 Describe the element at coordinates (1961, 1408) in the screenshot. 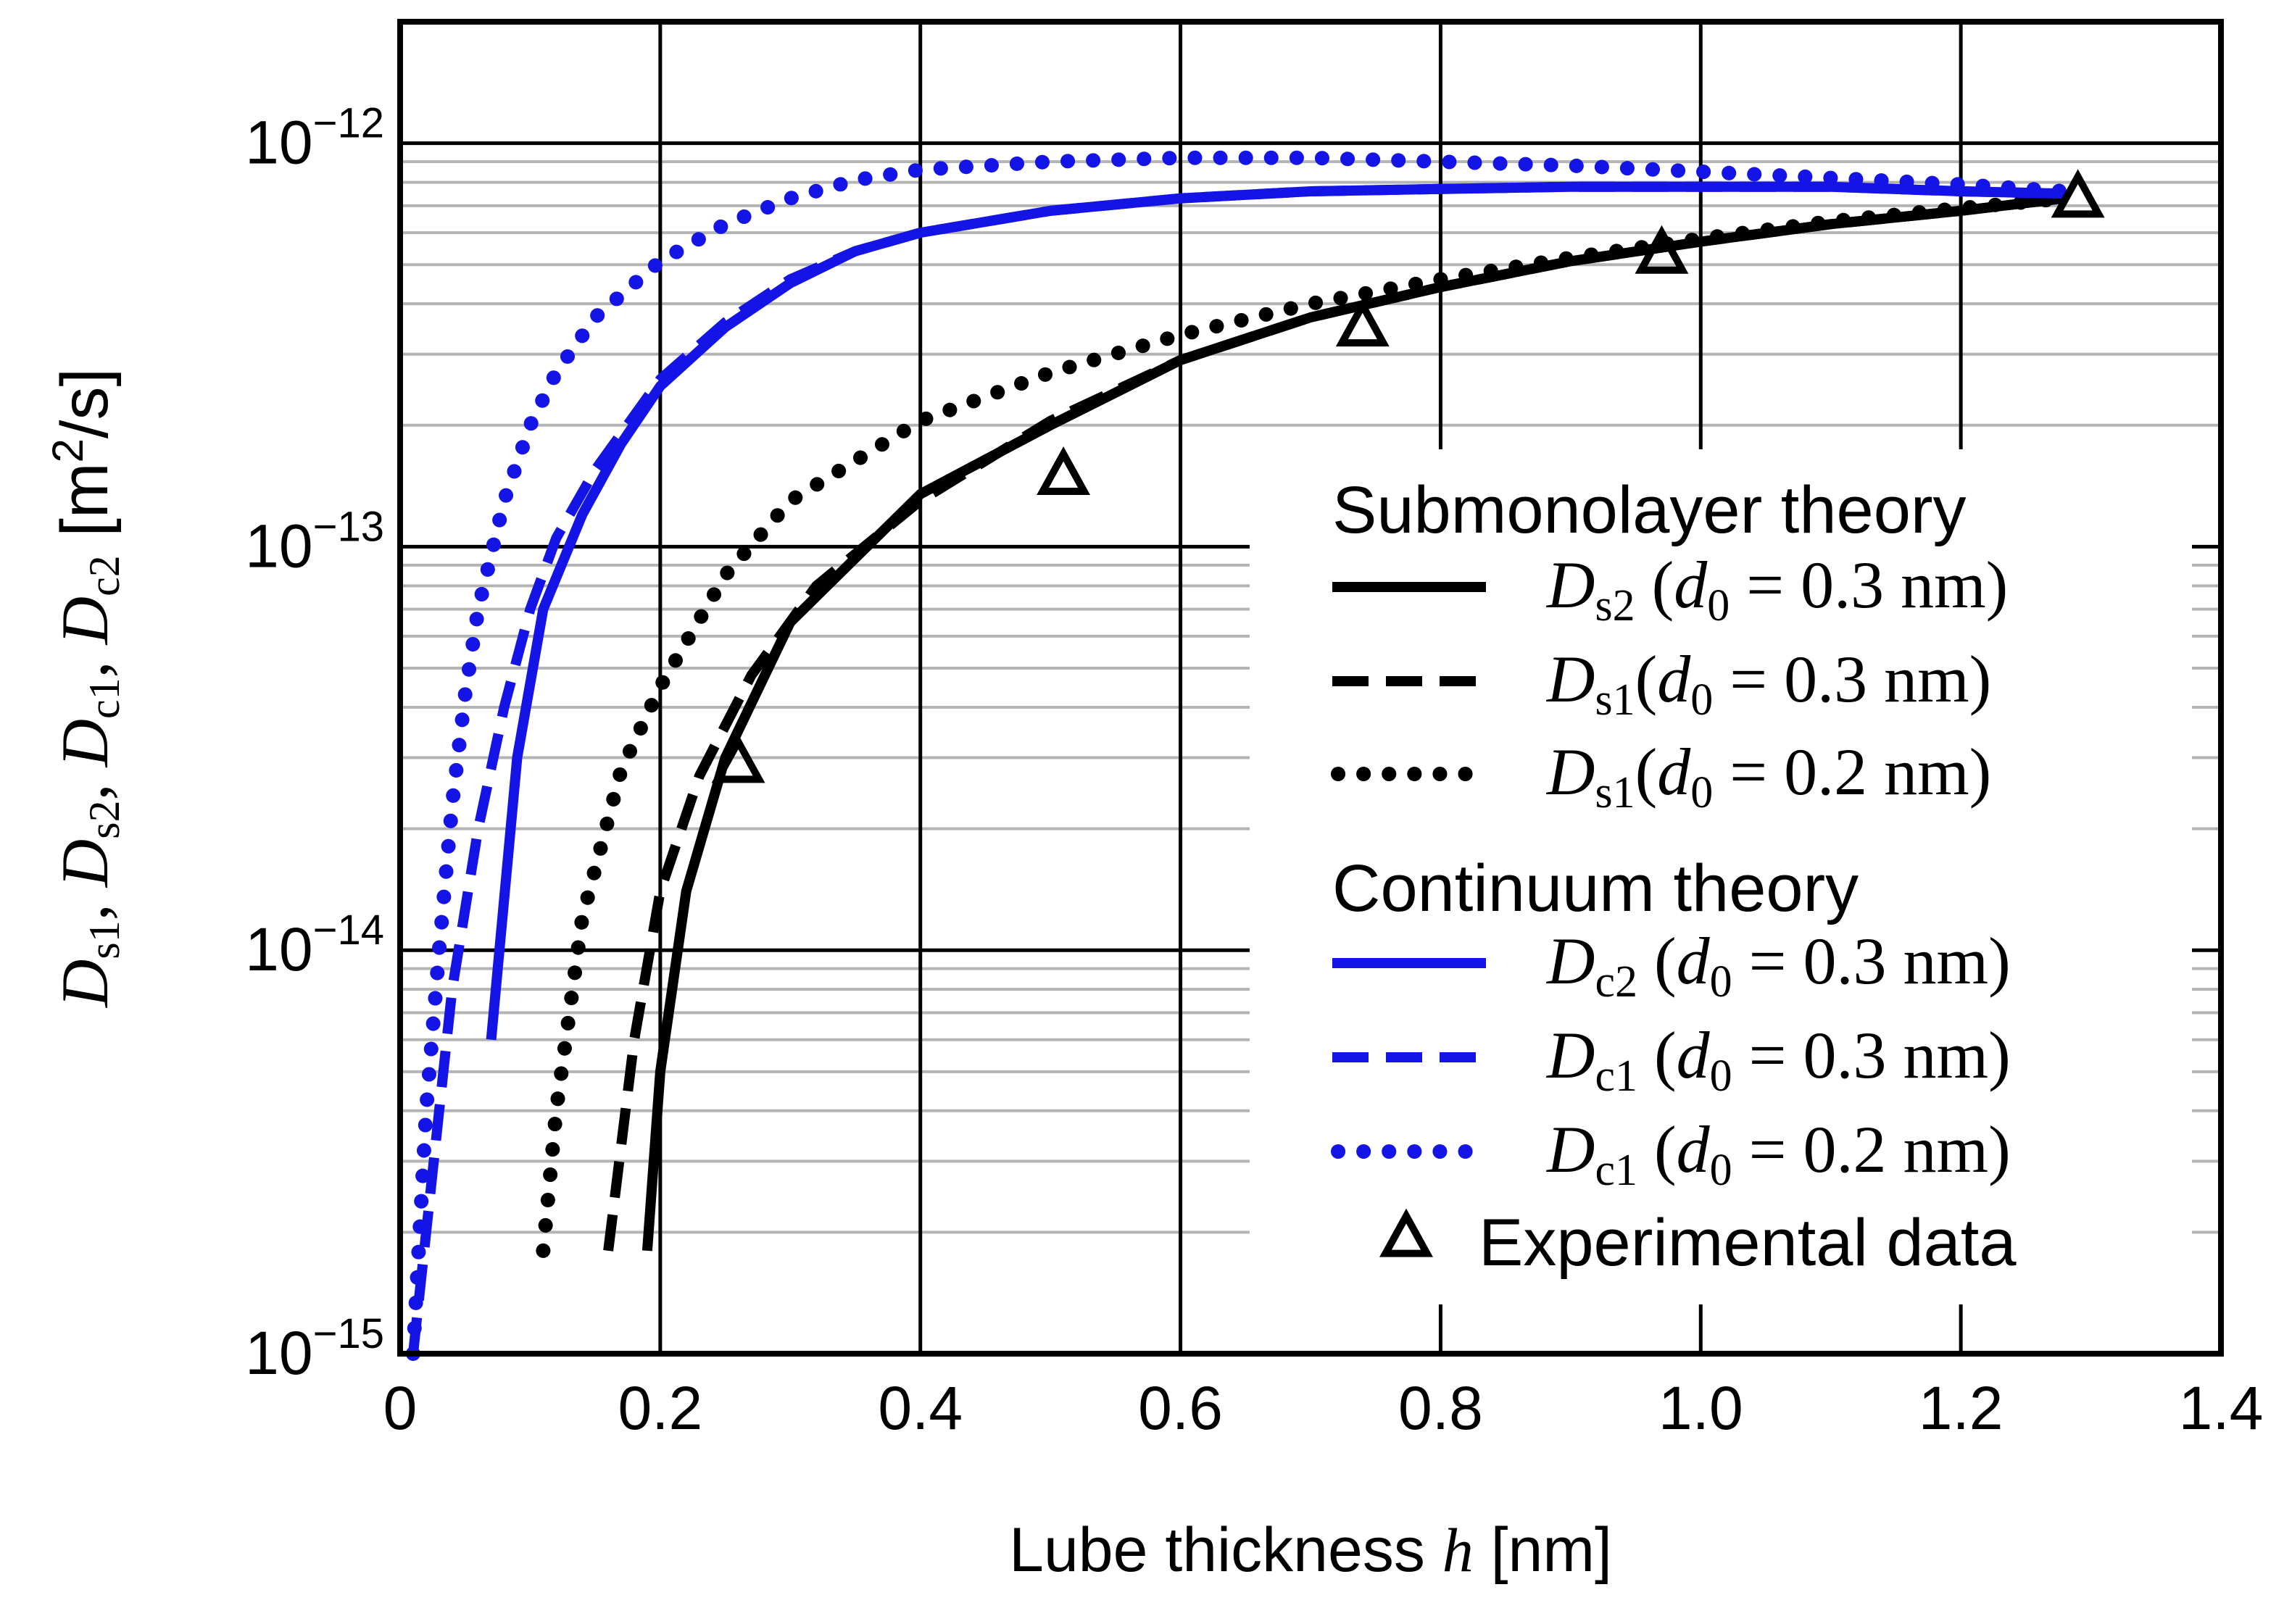

I see `x-tick-label: 1.2` at that location.